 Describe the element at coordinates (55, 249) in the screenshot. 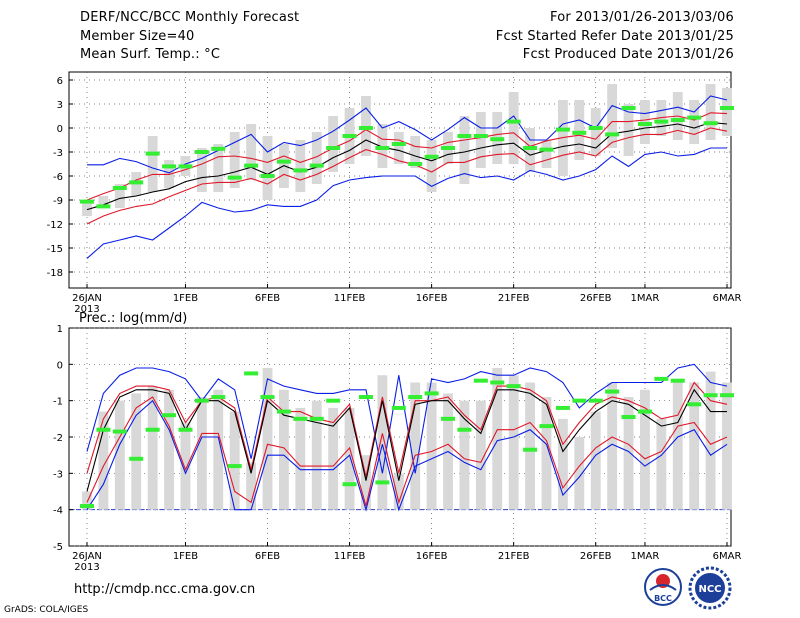

I see `y-tick-label-0-7: -15` at that location.